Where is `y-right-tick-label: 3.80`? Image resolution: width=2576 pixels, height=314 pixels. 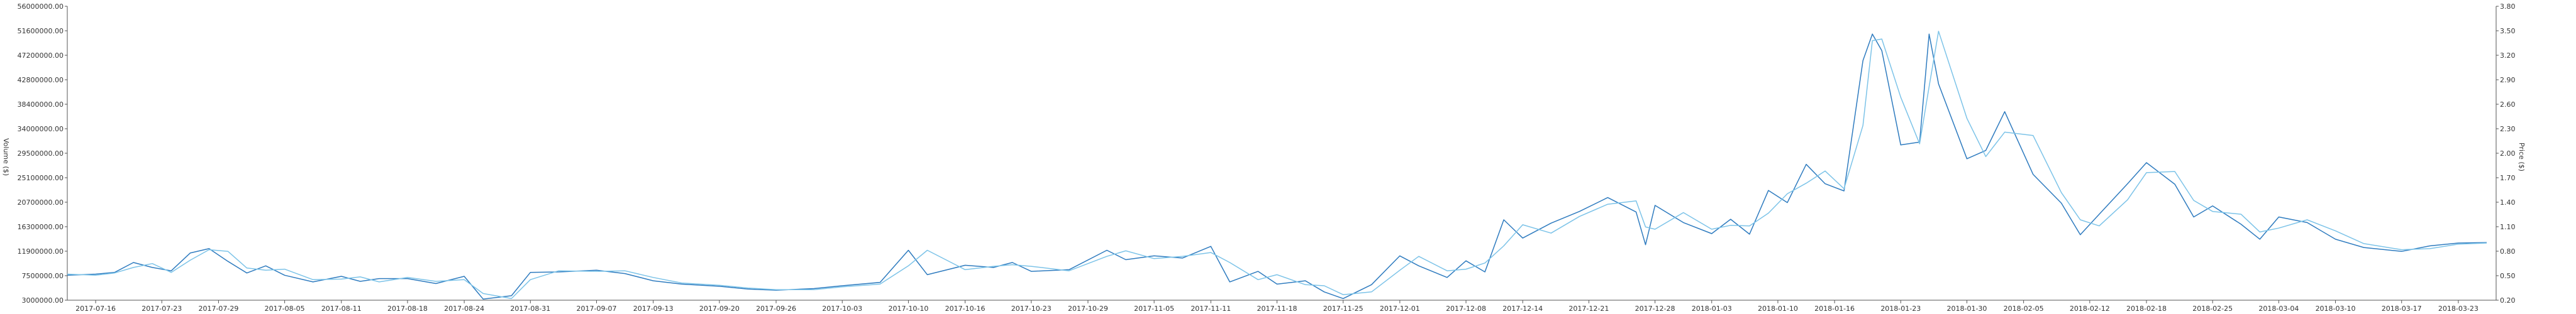
y-right-tick-label: 3.80 is located at coordinates (2508, 7).